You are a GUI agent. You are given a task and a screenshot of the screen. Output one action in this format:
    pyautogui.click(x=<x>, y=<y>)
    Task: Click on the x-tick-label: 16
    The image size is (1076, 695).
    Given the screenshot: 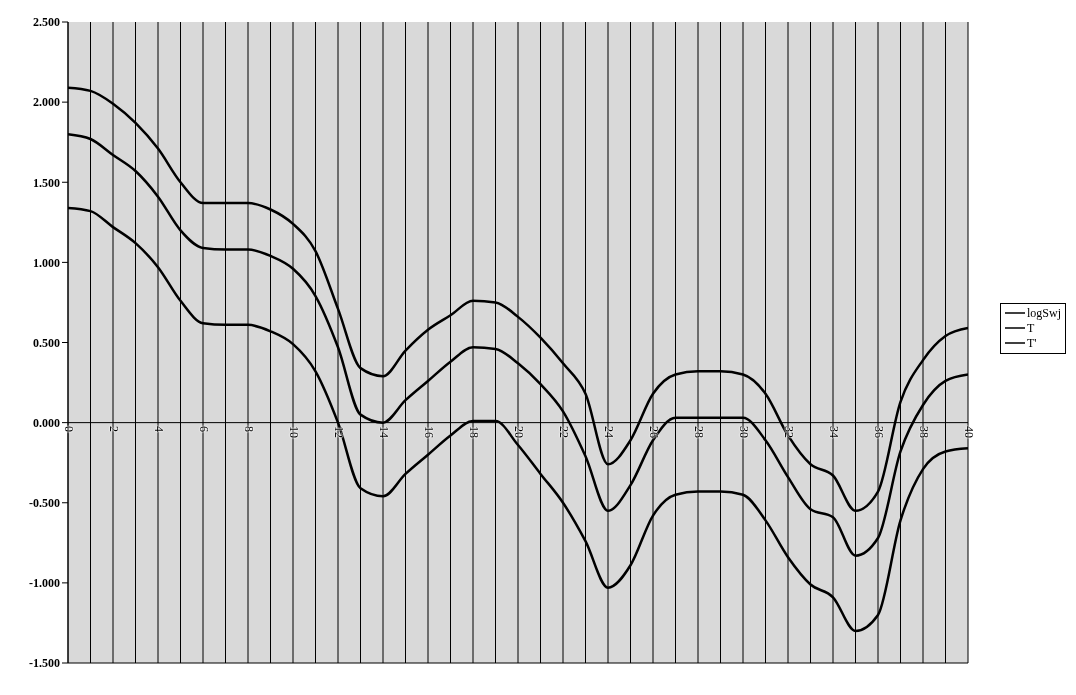 What is the action you would take?
    pyautogui.click(x=428, y=431)
    